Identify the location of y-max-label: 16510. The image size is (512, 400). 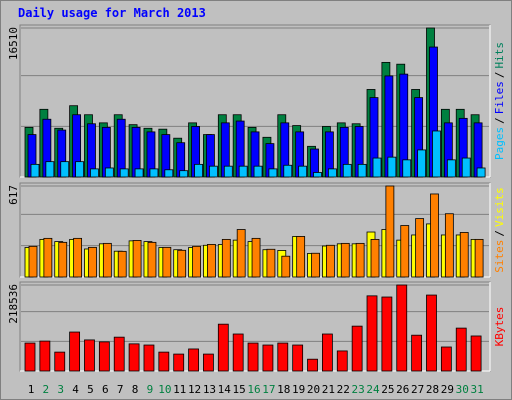
(13, 43).